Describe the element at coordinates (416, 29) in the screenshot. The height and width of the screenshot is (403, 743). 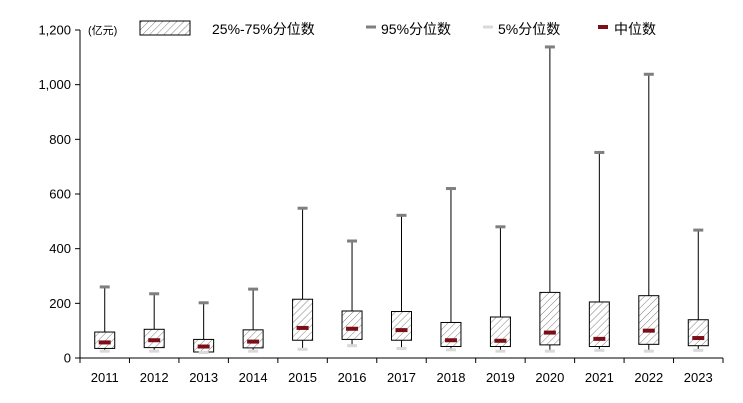
I see `legend-label-p95: 95%分位数` at that location.